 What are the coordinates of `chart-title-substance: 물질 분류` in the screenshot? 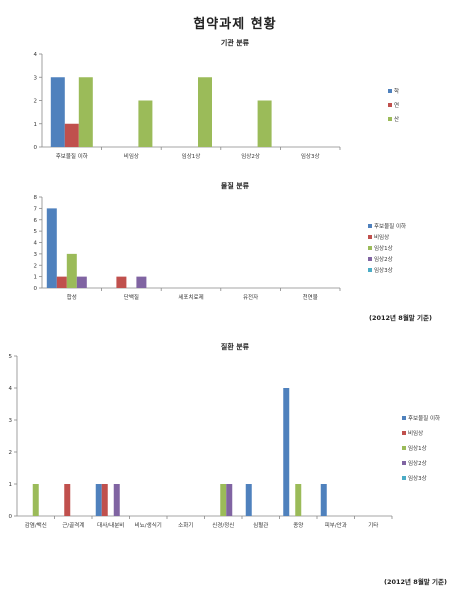 It's located at (235, 186).